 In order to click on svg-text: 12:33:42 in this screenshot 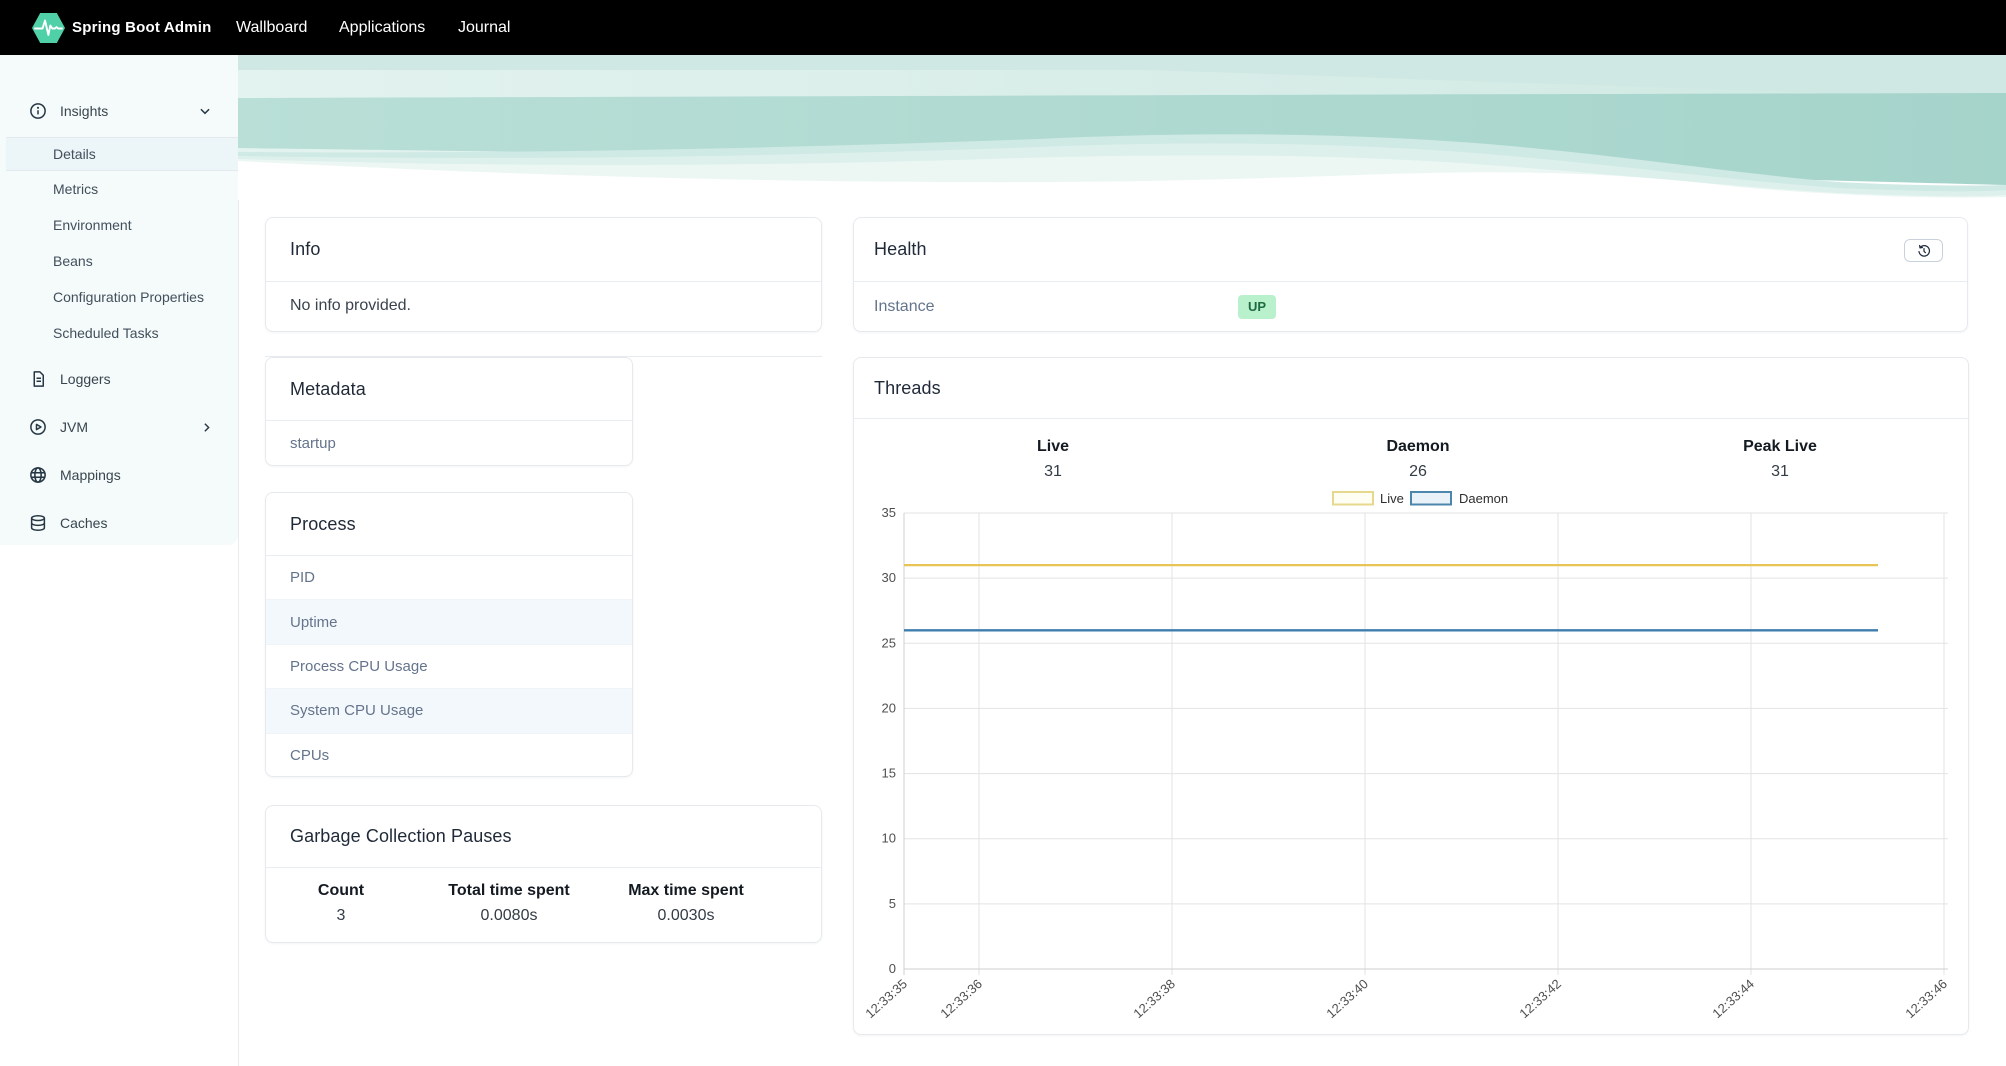, I will do `click(1540, 998)`.